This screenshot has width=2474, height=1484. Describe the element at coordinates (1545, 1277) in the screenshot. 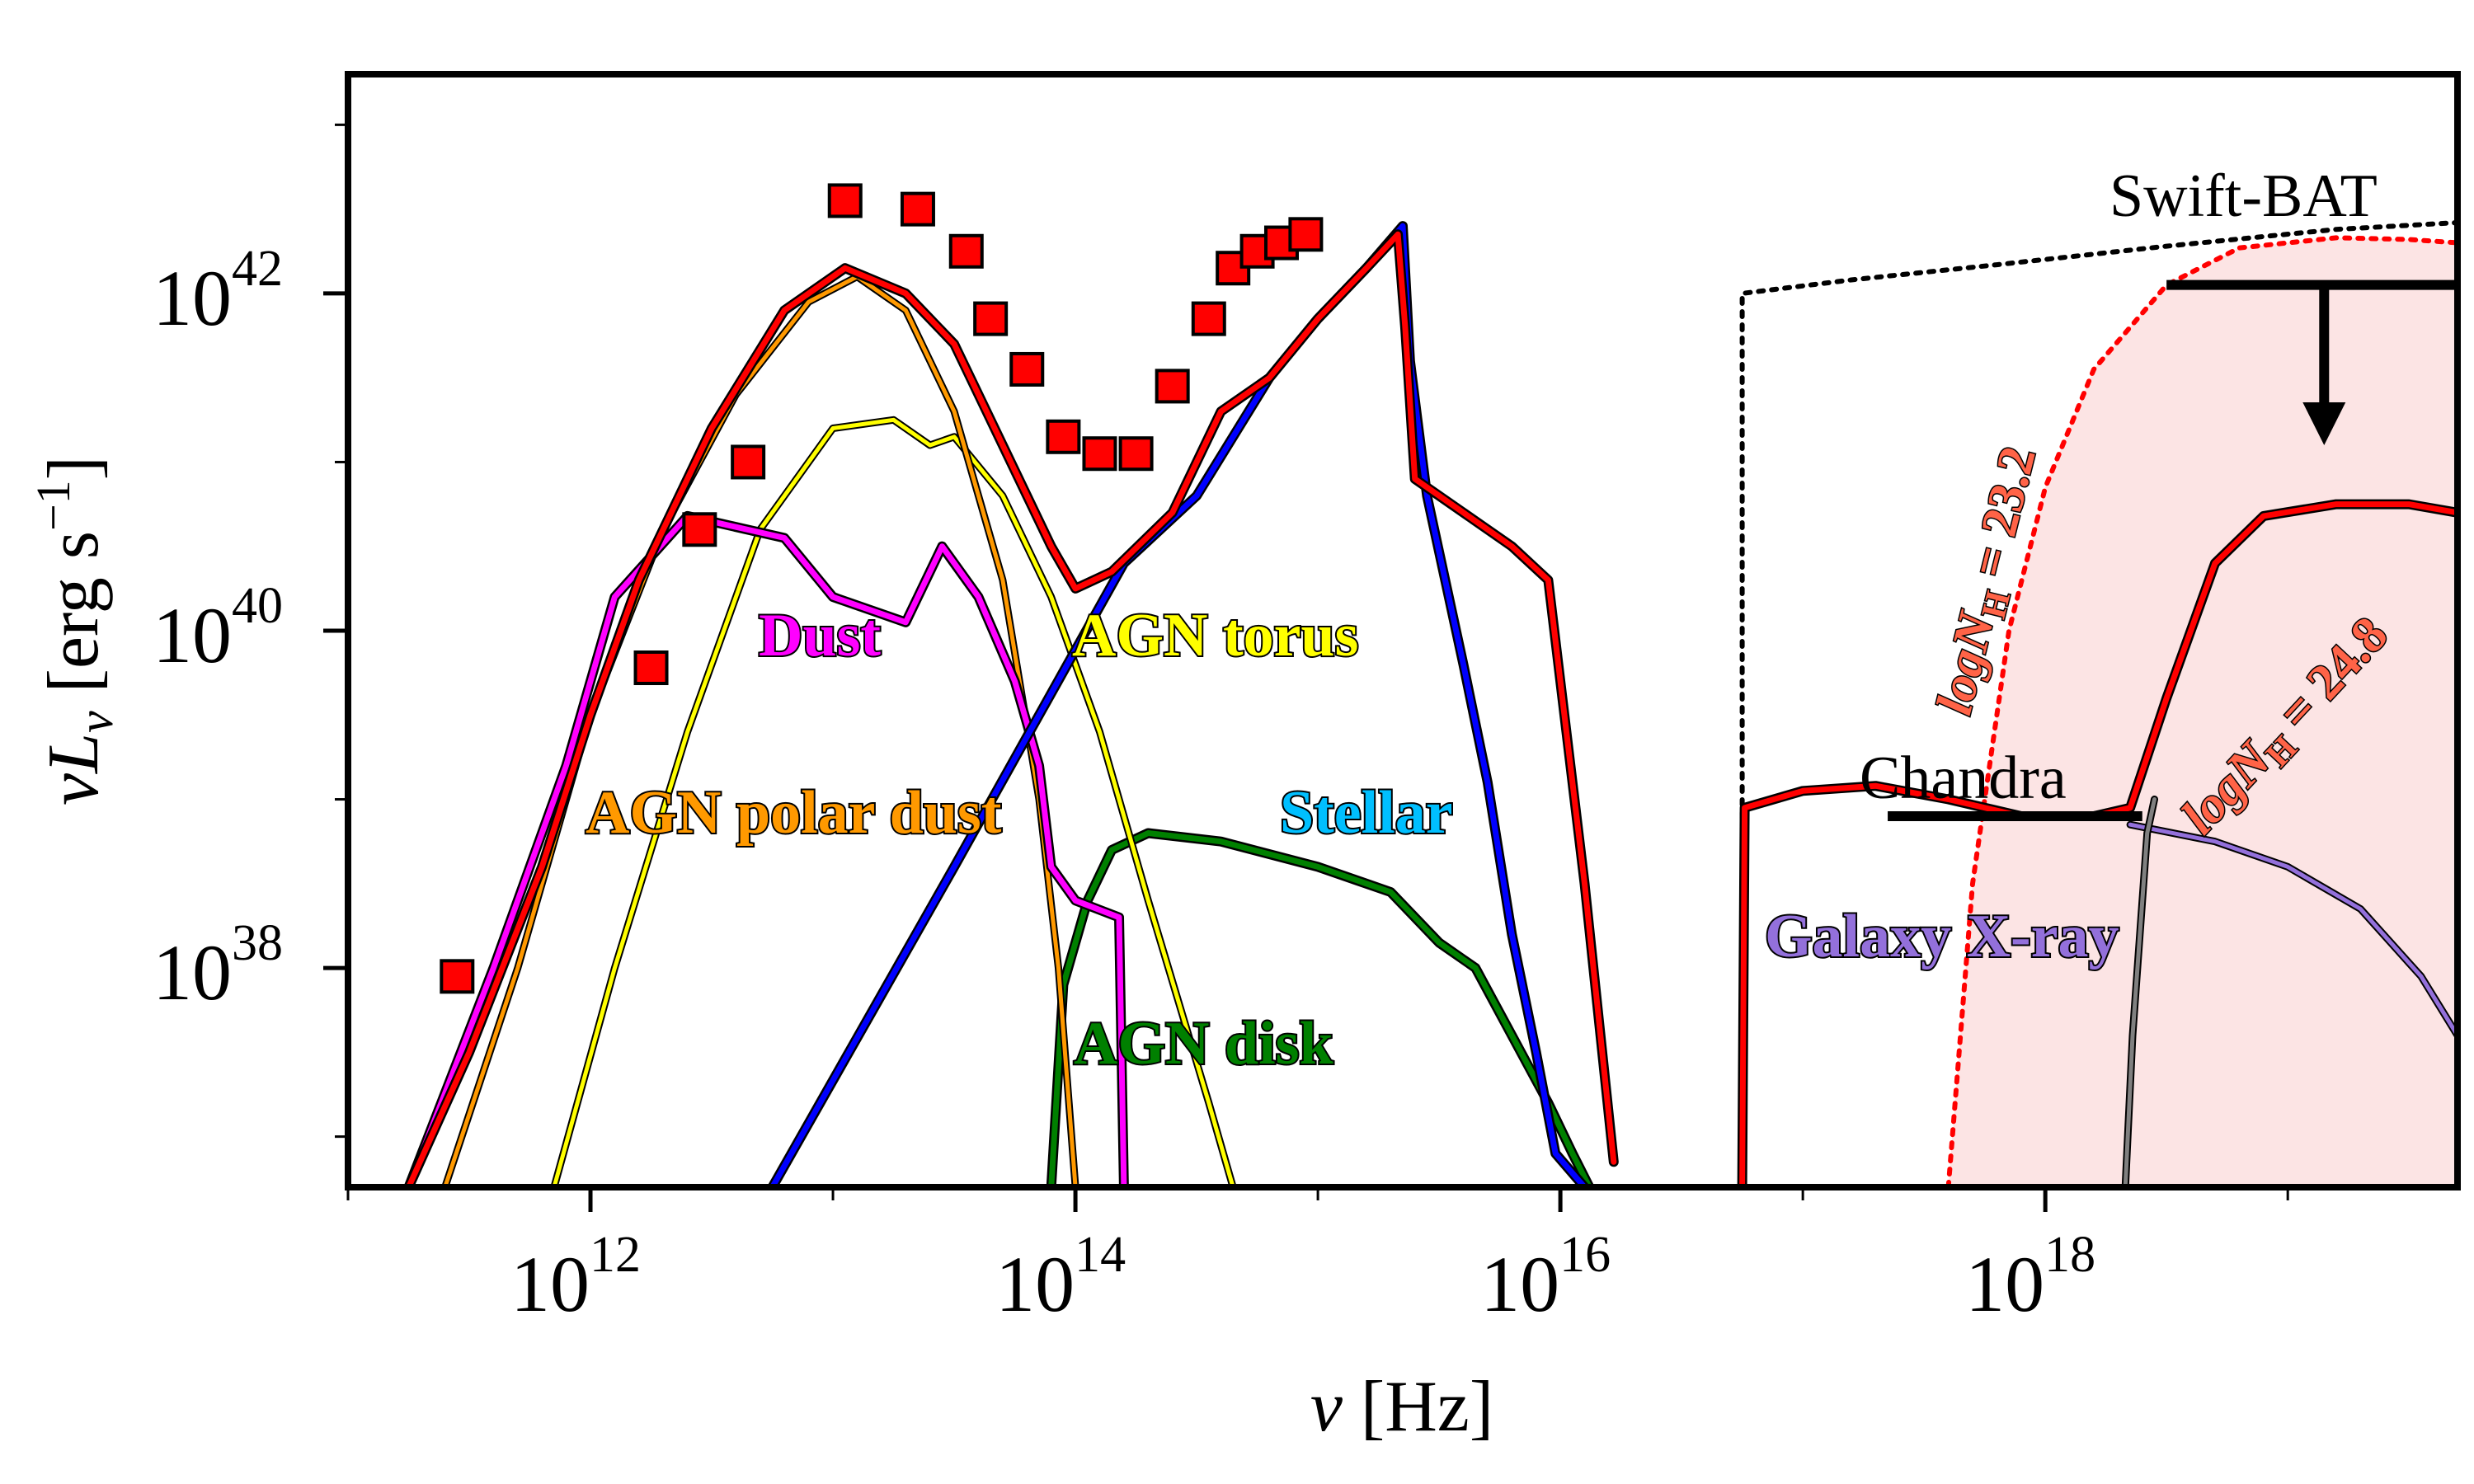

I see `x-tick-label-16: 1016` at that location.